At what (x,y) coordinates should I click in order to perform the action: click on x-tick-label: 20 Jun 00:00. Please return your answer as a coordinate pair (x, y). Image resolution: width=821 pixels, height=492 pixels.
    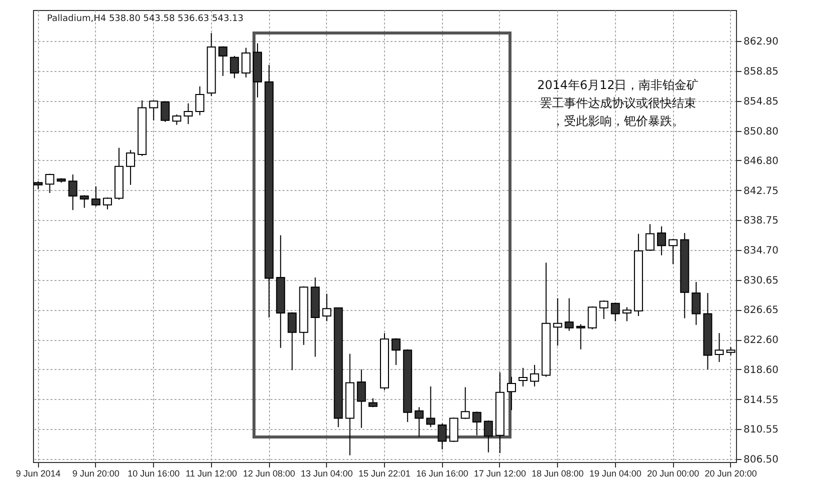
    Looking at the image, I should click on (673, 473).